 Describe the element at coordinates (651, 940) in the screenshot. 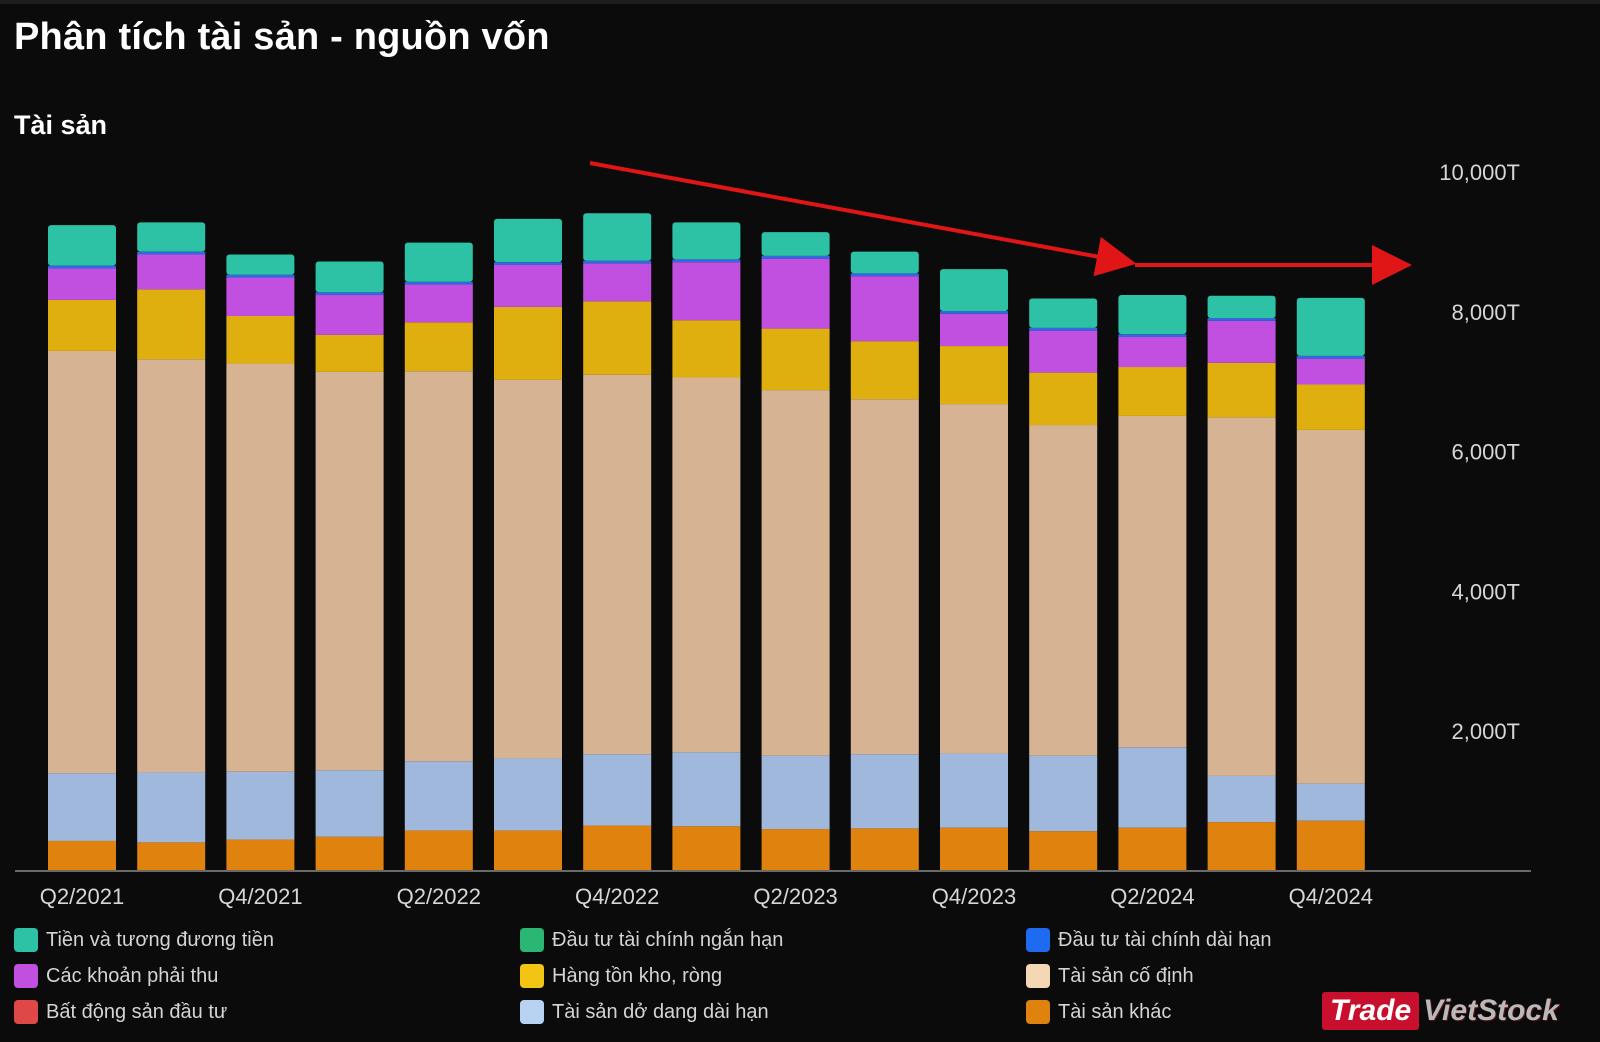

I see `legend-item: Đầu tư tài chính ngắn hạn` at that location.